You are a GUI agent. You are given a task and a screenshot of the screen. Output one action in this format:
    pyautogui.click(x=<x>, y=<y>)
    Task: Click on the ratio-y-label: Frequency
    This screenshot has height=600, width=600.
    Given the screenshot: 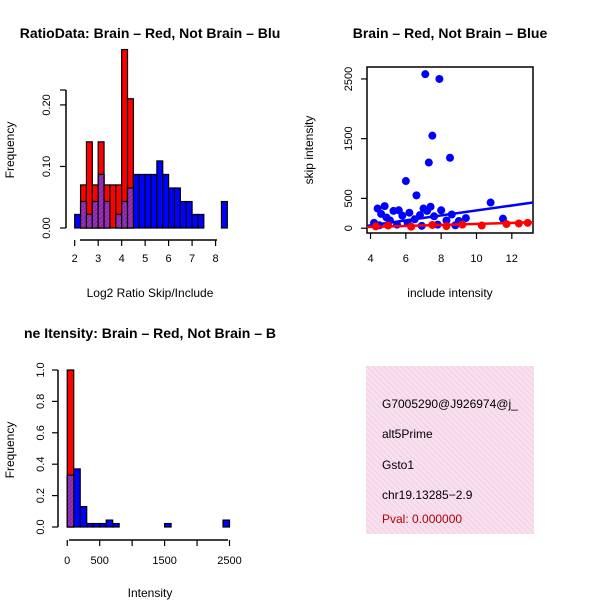 What is the action you would take?
    pyautogui.click(x=10, y=150)
    